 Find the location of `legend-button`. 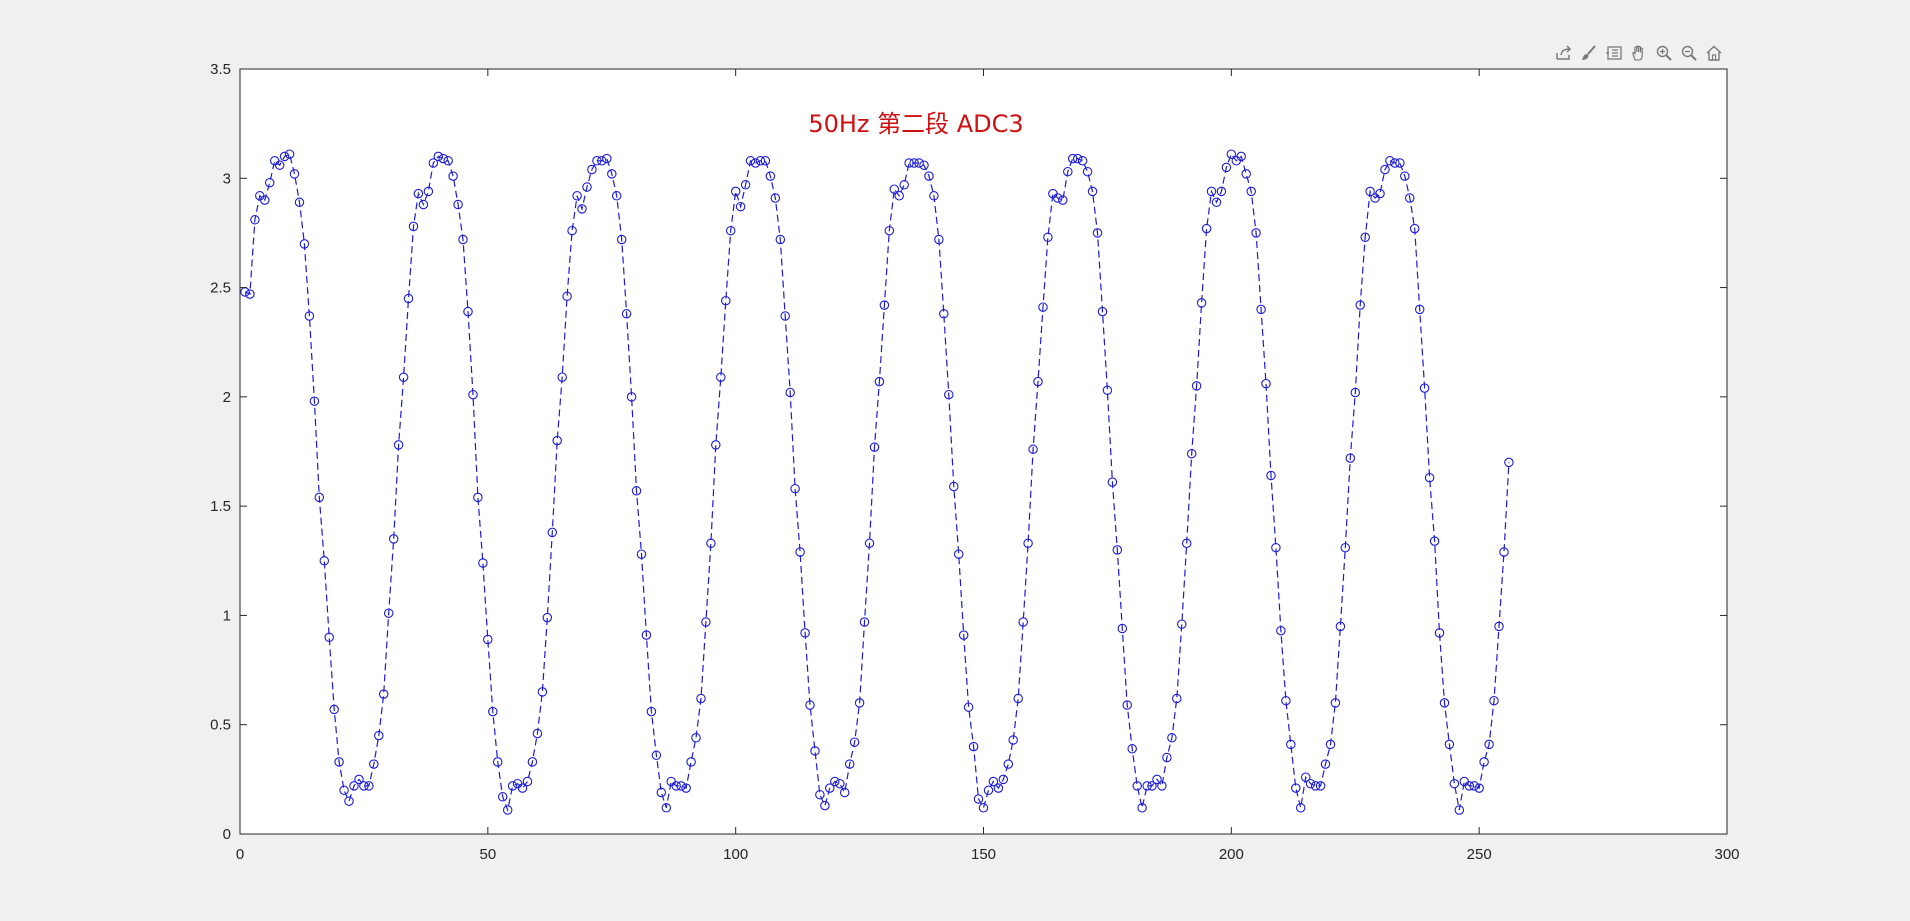

legend-button is located at coordinates (1613, 53).